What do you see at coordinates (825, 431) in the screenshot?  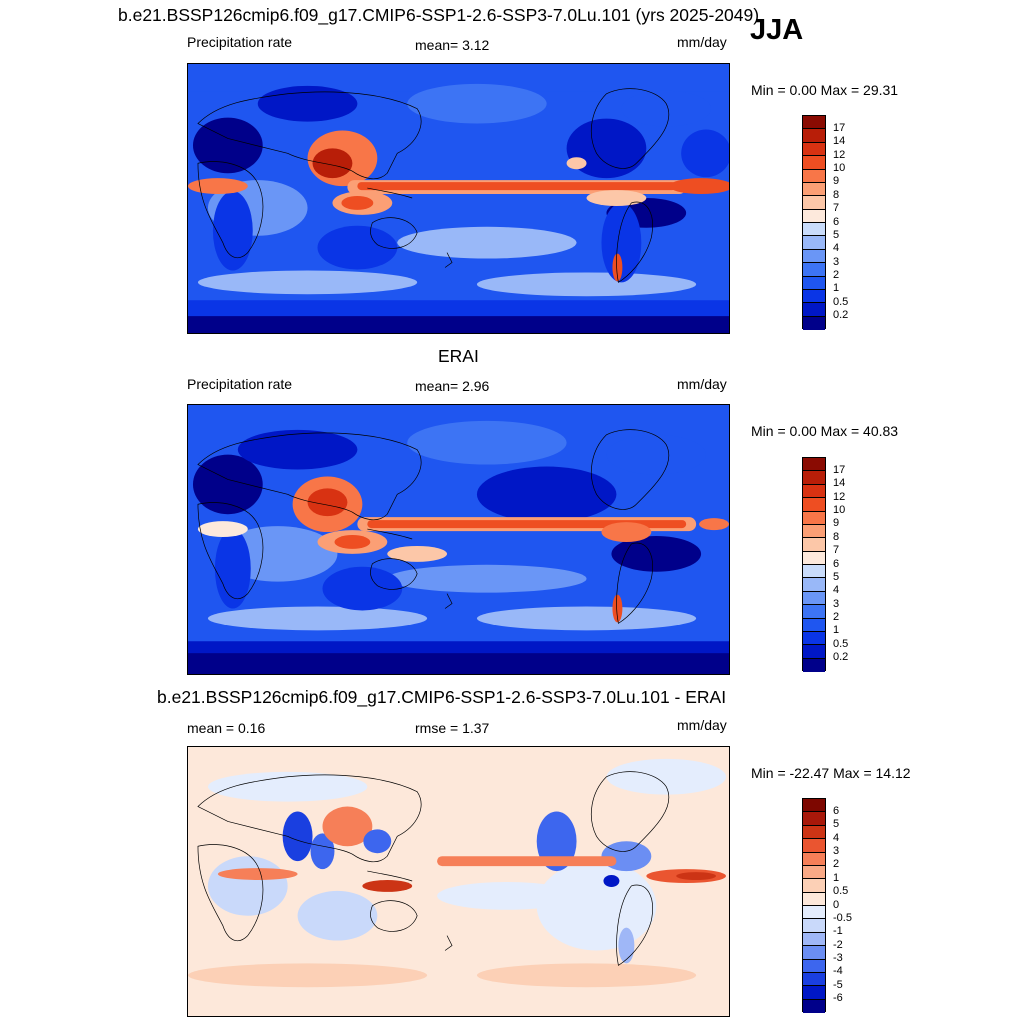 I see `panel2-minmax-label: Min = 0.00 Max = 40.83` at bounding box center [825, 431].